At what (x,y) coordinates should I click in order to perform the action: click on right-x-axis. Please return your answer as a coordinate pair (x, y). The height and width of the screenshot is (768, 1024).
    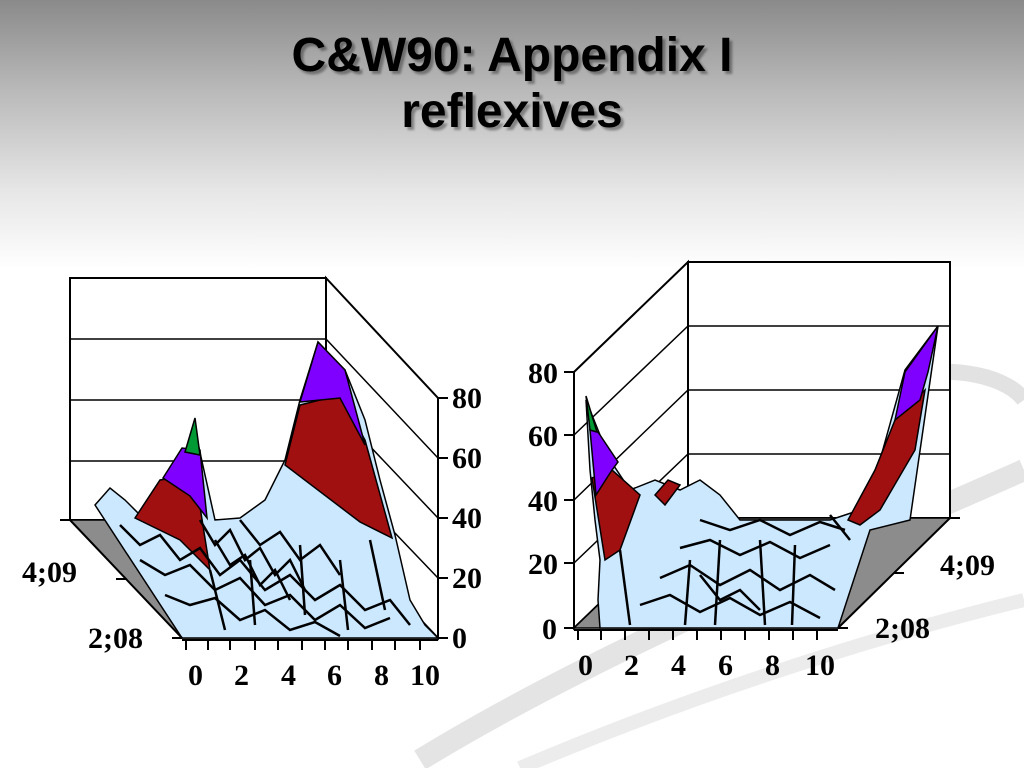
    Looking at the image, I should click on (706, 634).